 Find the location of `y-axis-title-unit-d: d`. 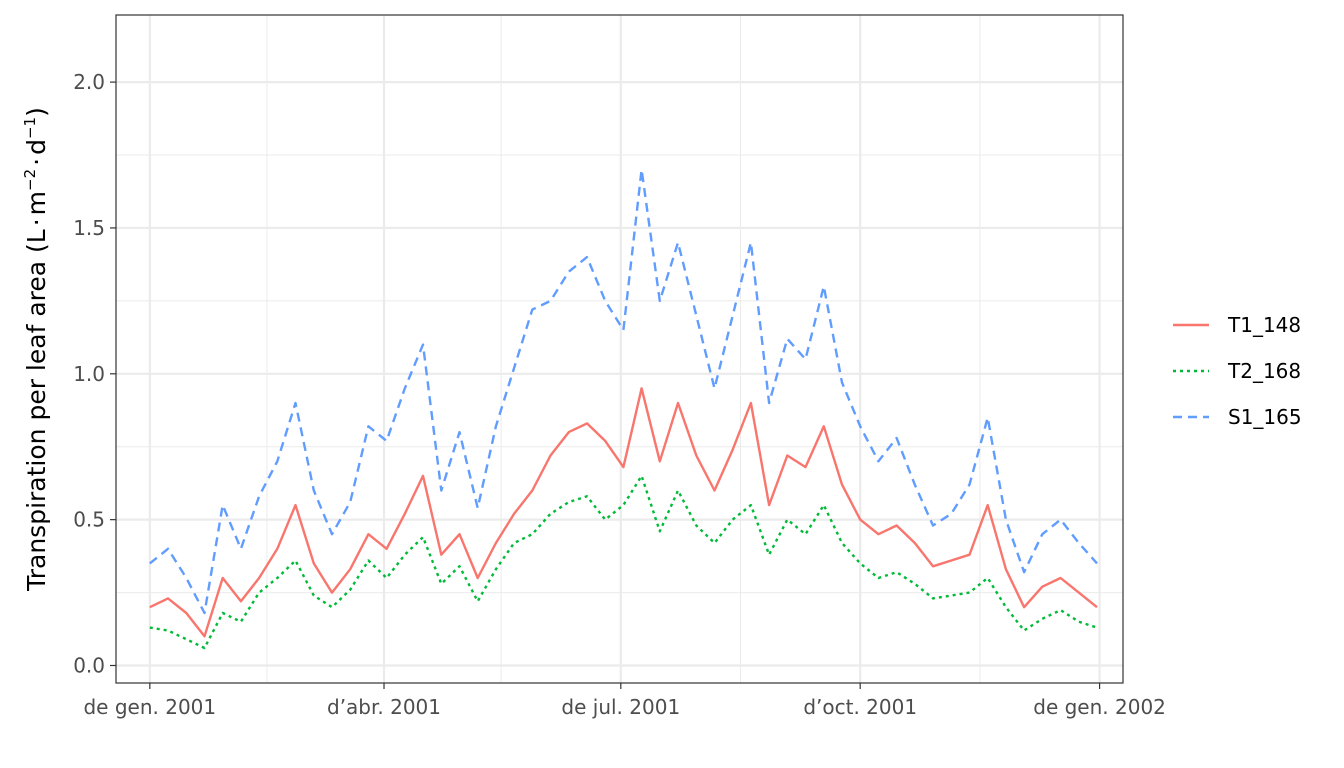

y-axis-title-unit-d: d is located at coordinates (36, 147).